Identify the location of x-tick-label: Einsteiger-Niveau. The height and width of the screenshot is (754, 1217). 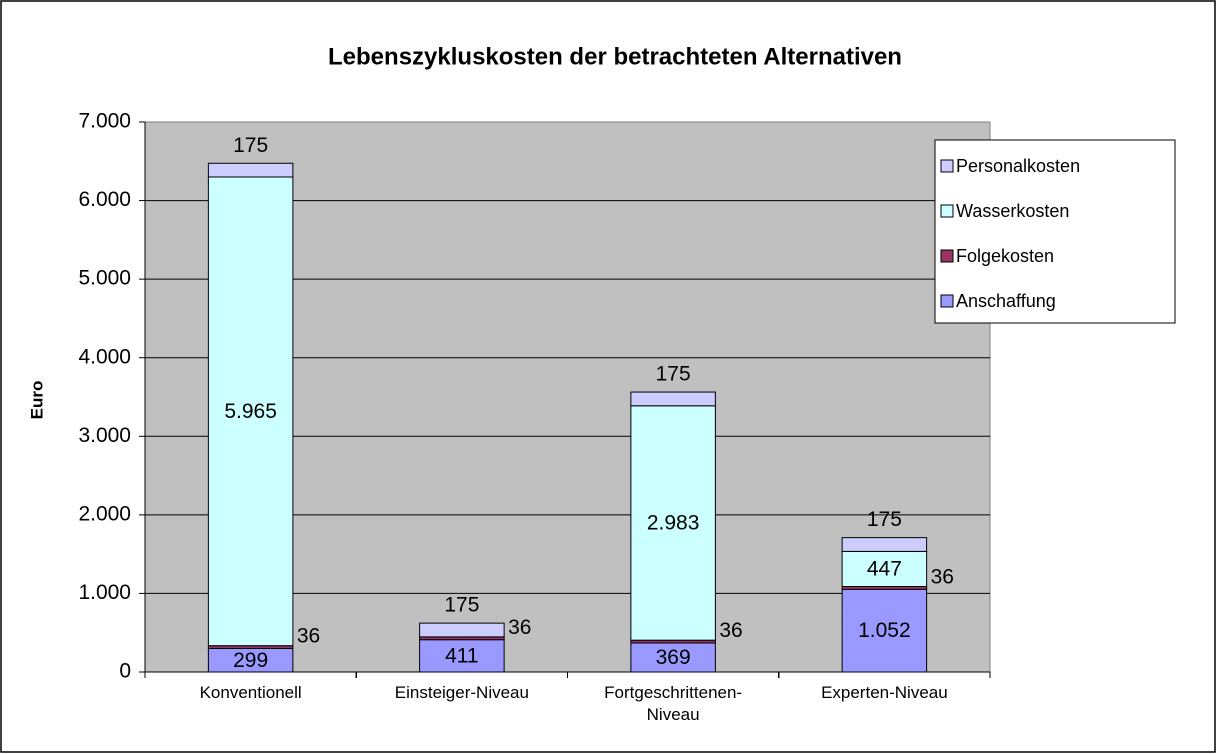
(461, 692).